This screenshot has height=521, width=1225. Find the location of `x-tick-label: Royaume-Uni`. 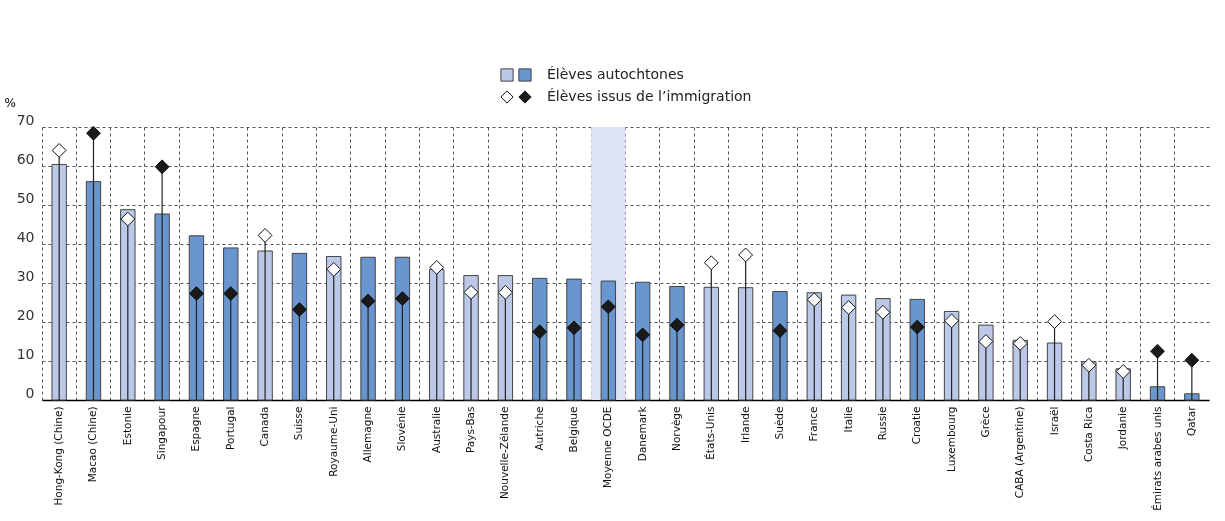

x-tick-label: Royaume-Uni is located at coordinates (332, 441).